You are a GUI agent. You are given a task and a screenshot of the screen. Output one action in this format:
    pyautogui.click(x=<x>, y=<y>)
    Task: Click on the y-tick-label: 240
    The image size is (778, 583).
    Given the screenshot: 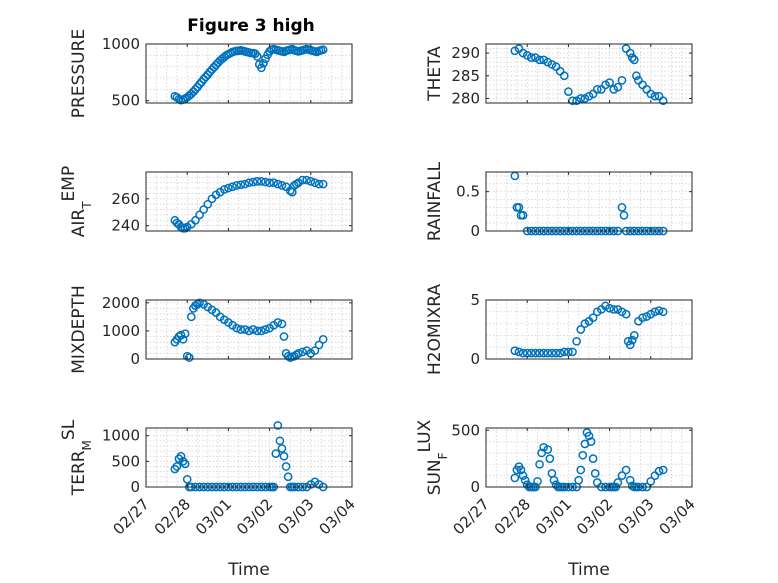 What is the action you would take?
    pyautogui.click(x=125, y=226)
    